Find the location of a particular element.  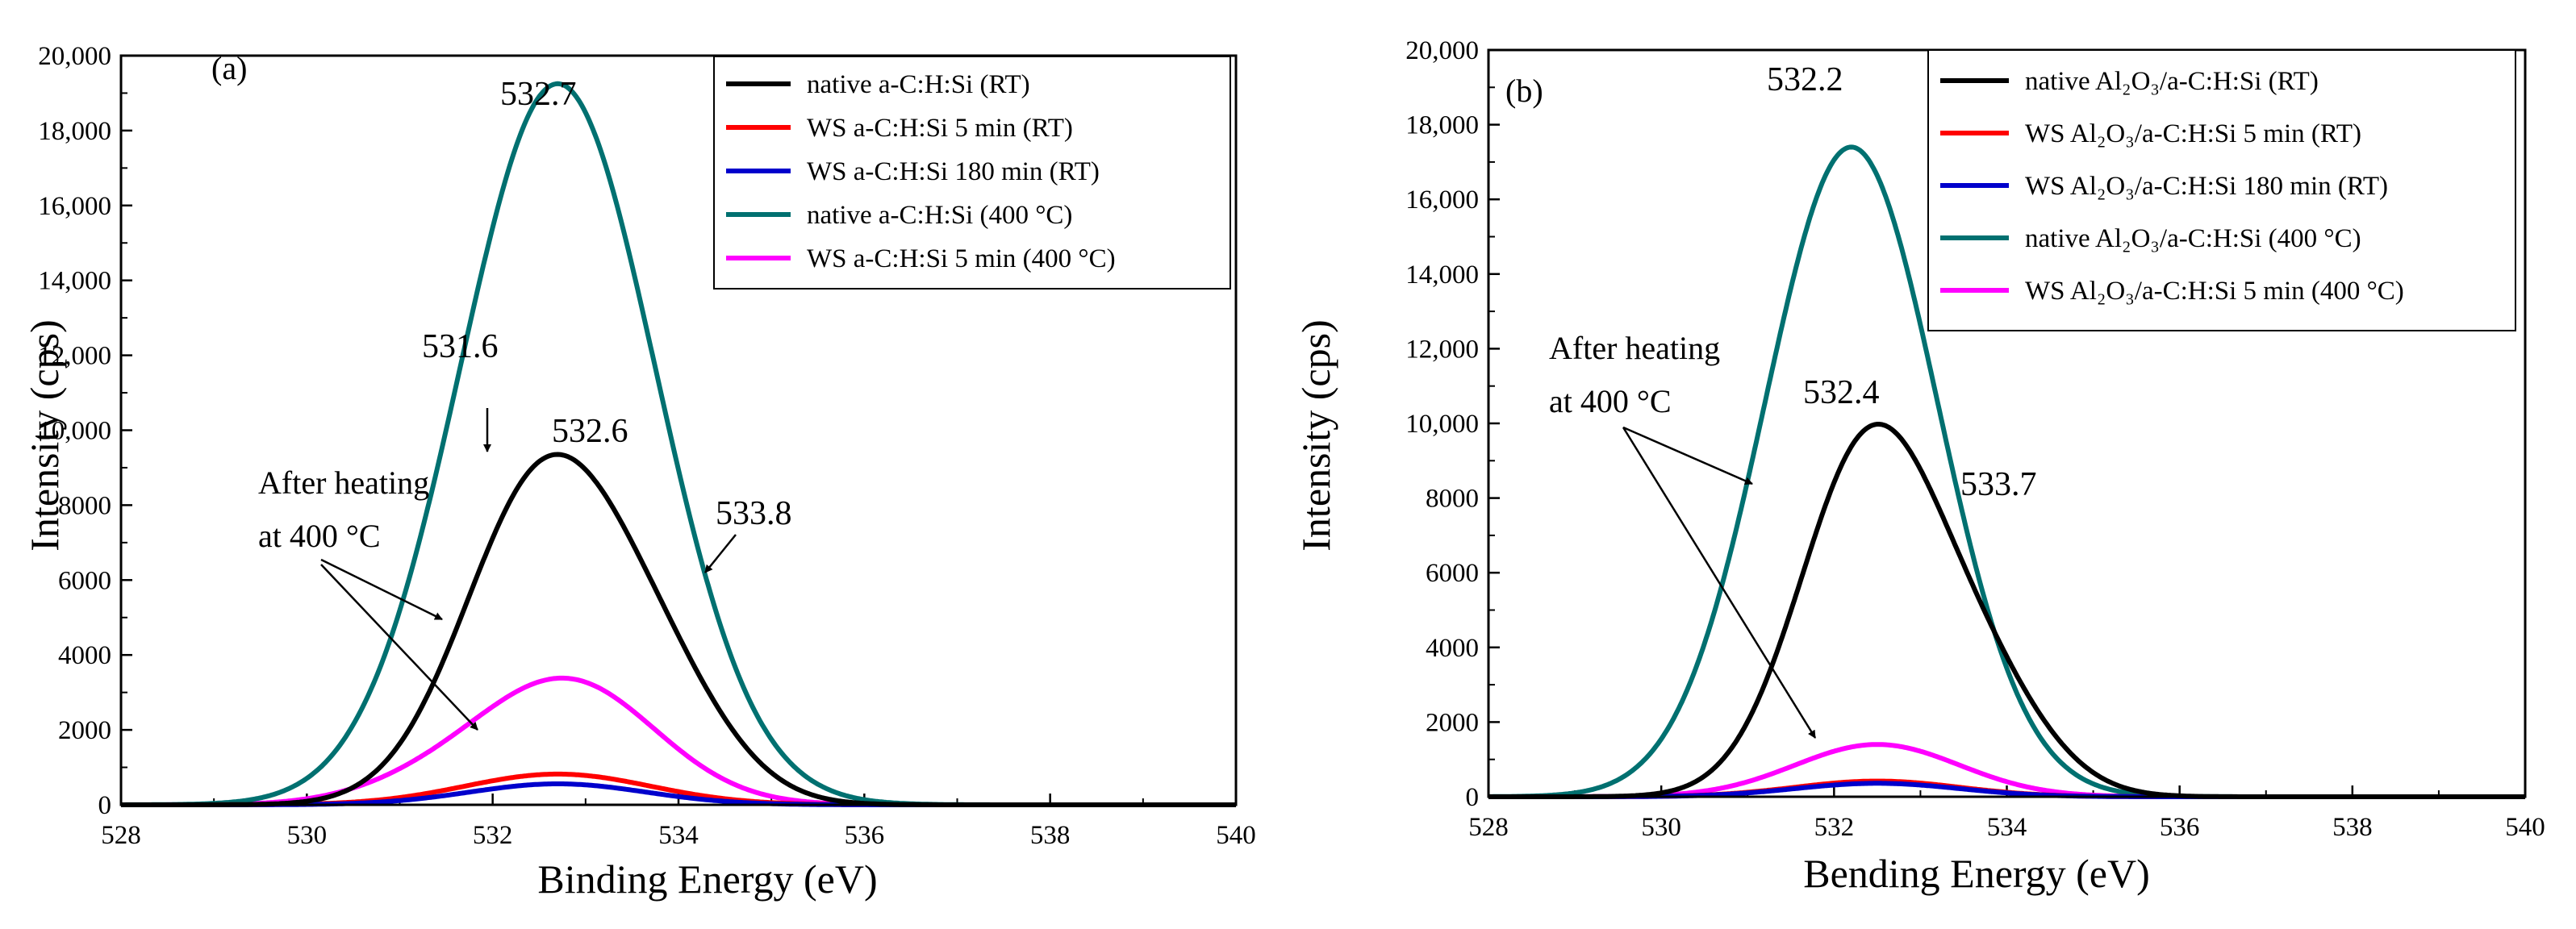

legend-label-native-rt: native a-C:H:Si (RT) is located at coordinates (918, 84).